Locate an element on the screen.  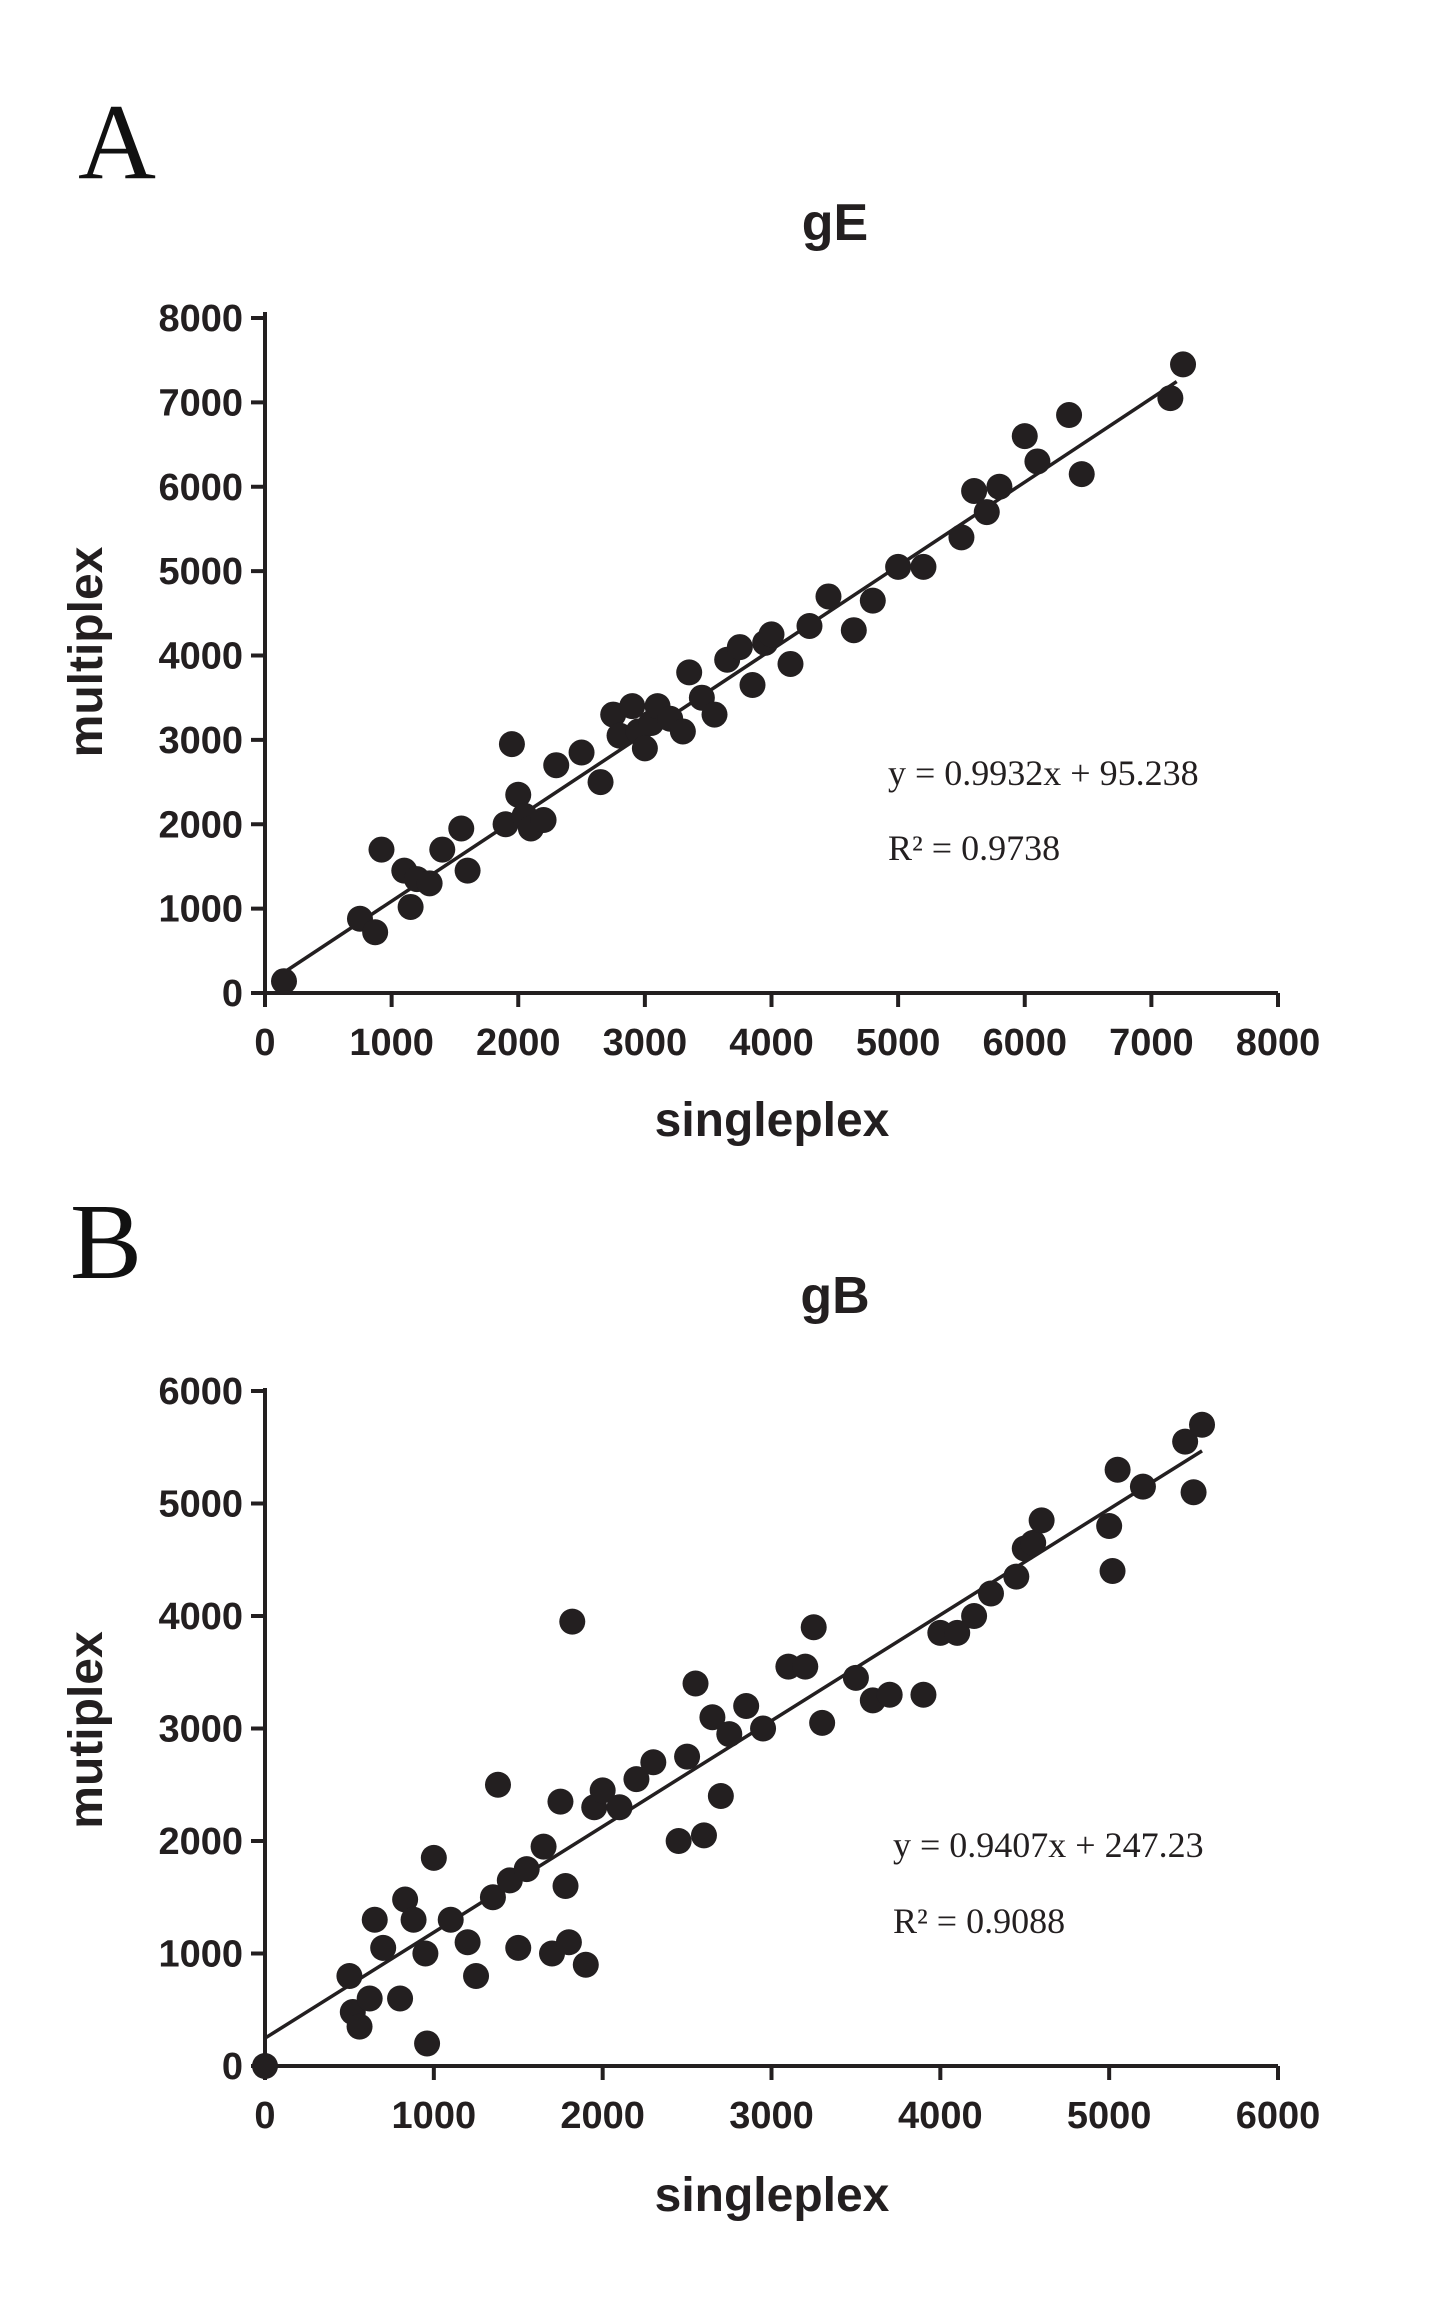
panel-b-x-tick-label-4: 4000 is located at coordinates (940, 2116).